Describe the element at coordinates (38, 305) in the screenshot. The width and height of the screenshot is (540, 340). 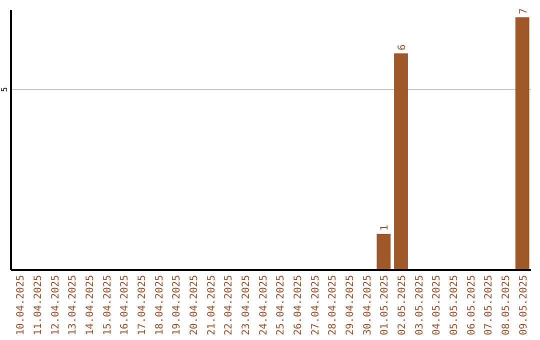
I see `x-tick-label: 11.04.2025` at that location.